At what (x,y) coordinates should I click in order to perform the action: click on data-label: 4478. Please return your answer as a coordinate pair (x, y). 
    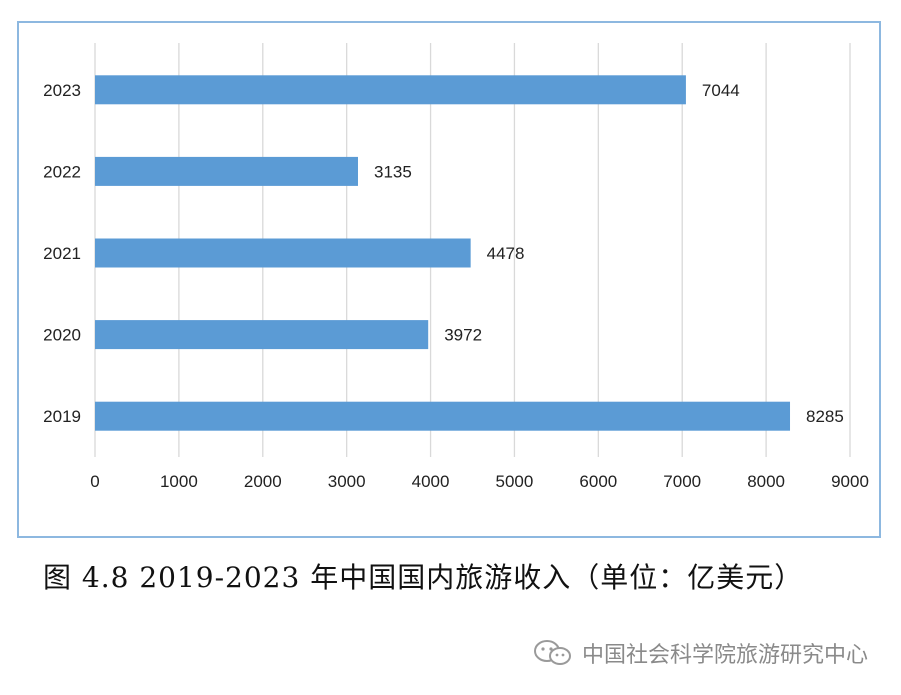
    Looking at the image, I should click on (506, 253).